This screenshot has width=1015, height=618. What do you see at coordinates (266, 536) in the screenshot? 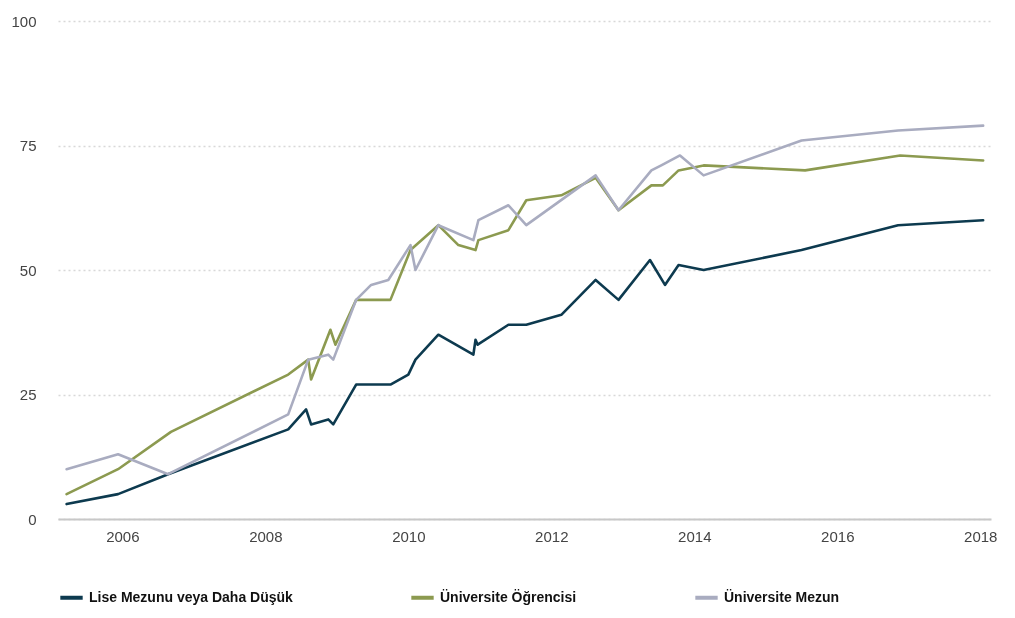
I see `x-tick-label: 2008` at bounding box center [266, 536].